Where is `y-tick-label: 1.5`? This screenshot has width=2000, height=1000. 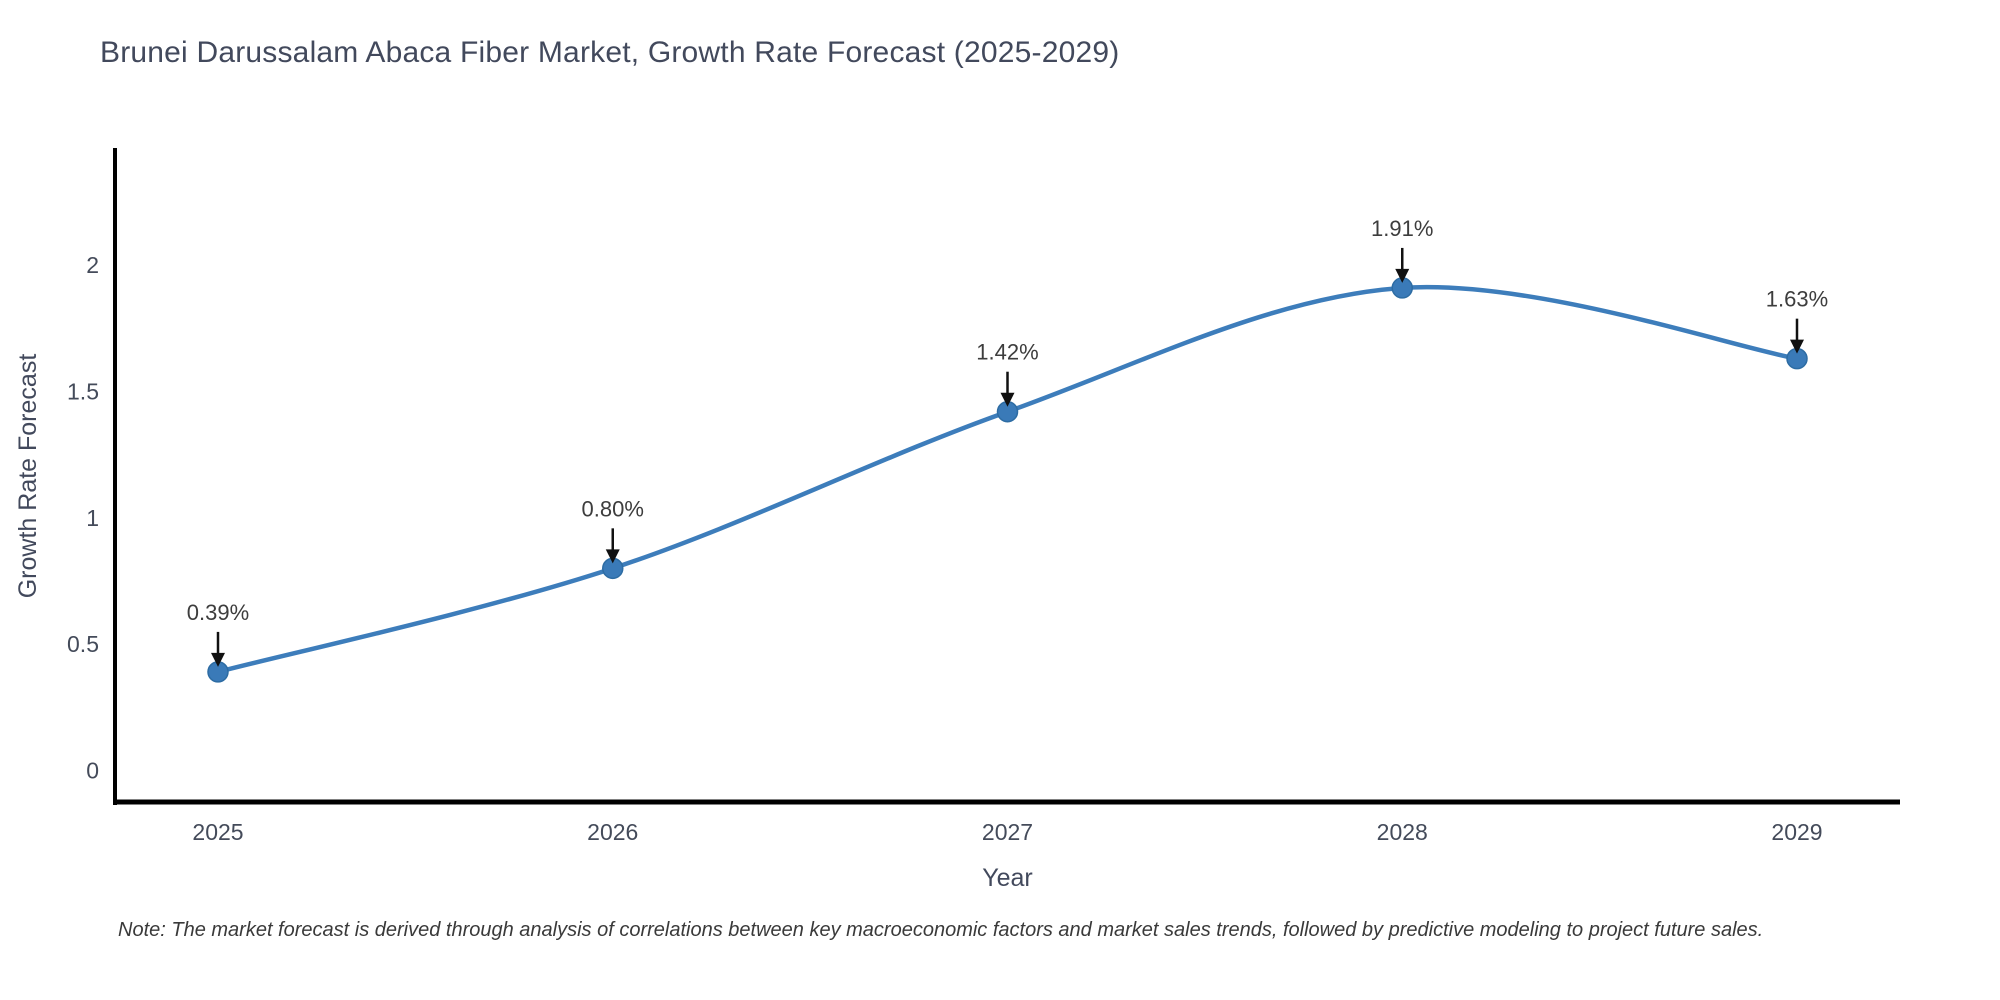 y-tick-label: 1.5 is located at coordinates (83, 392).